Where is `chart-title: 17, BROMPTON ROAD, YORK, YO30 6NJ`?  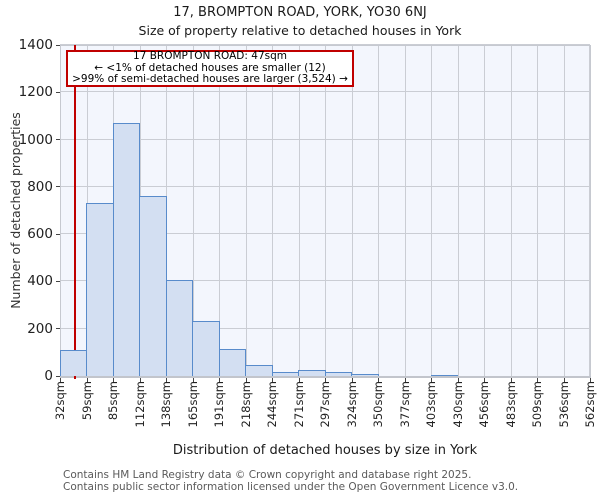
chart-title: 17, BROMPTON ROAD, YORK, YO30 6NJ is located at coordinates (300, 12).